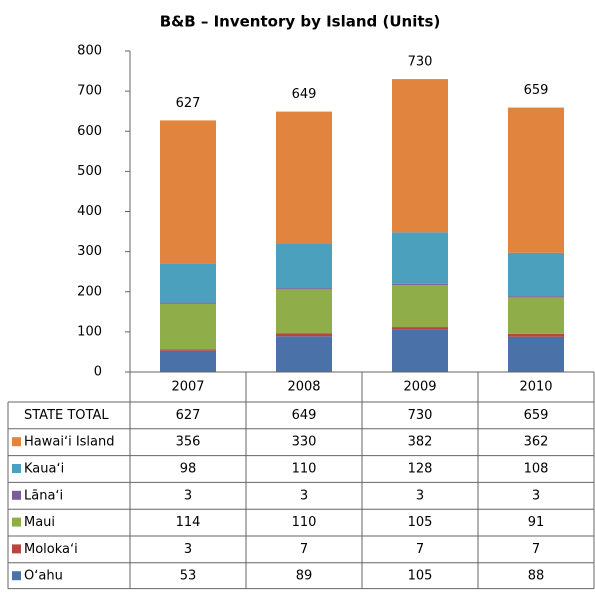 This screenshot has height=593, width=595. Describe the element at coordinates (89, 331) in the screenshot. I see `y-tick-label: 100` at that location.